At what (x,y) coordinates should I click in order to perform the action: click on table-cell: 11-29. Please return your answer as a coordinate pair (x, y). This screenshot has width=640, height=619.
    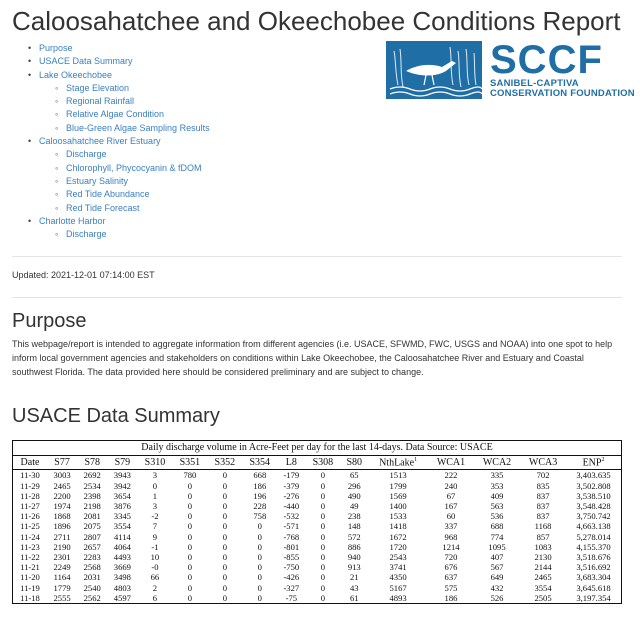
    Looking at the image, I should click on (30, 485).